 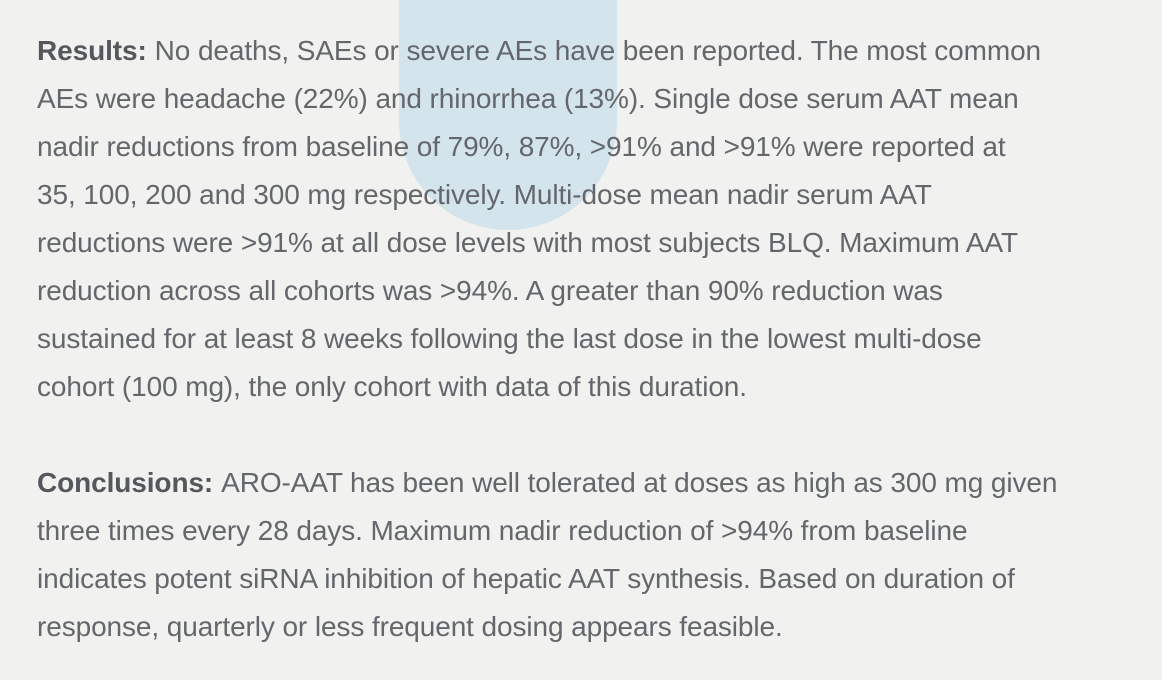 I want to click on conclusions-label: Conclusions:, so click(x=125, y=482).